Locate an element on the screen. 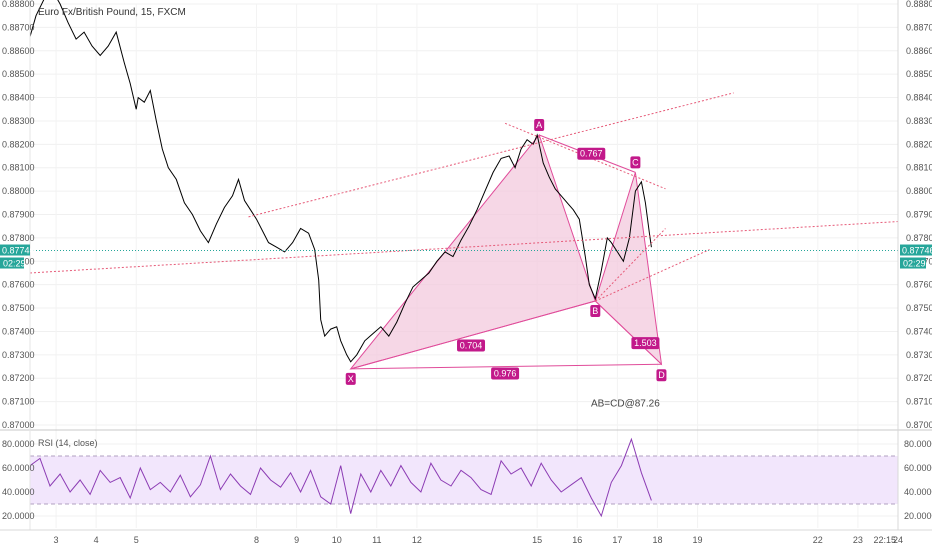  price-tick-label-left: 0.88700 is located at coordinates (18, 27).